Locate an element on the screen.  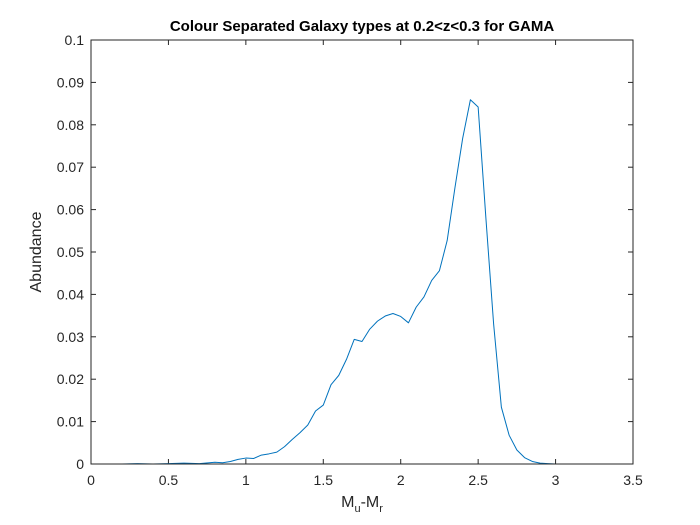
x-axis-label: Mu-Mr is located at coordinates (362, 504).